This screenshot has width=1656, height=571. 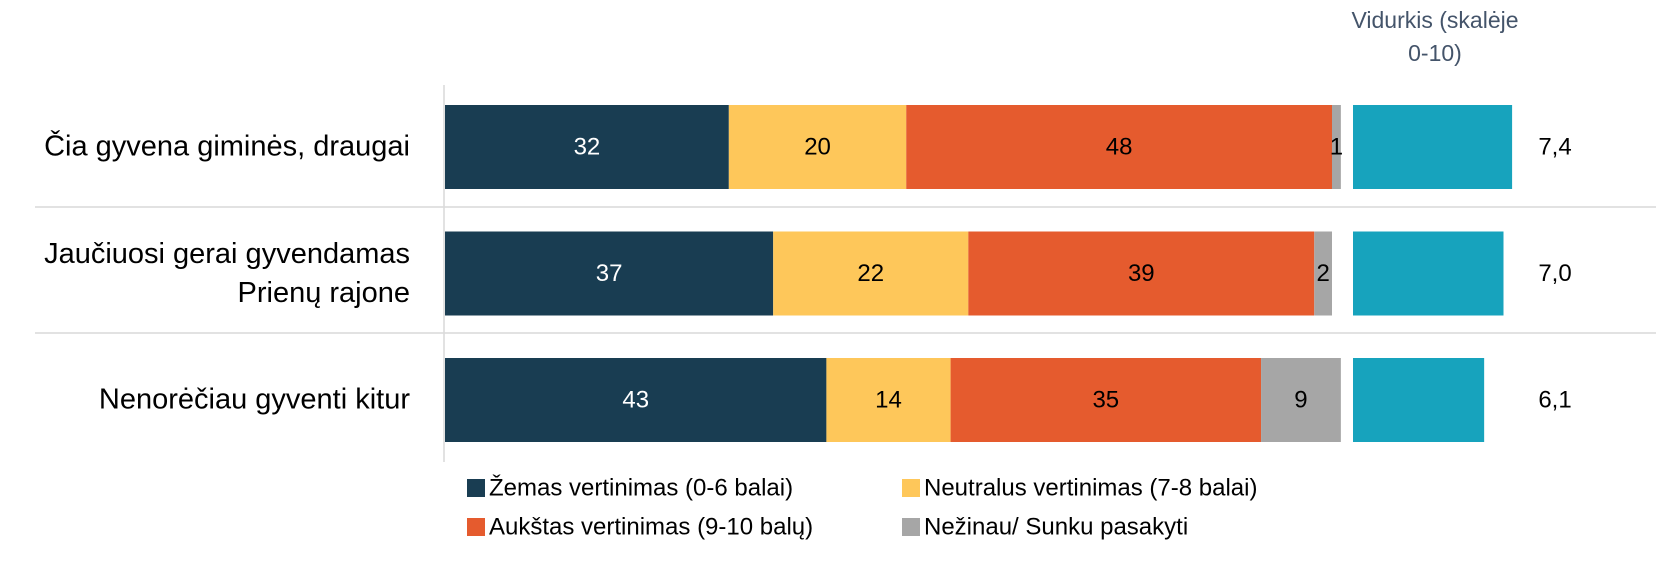 What do you see at coordinates (254, 399) in the screenshot?
I see `category-label: Nenorėčiau gyventi kitur` at bounding box center [254, 399].